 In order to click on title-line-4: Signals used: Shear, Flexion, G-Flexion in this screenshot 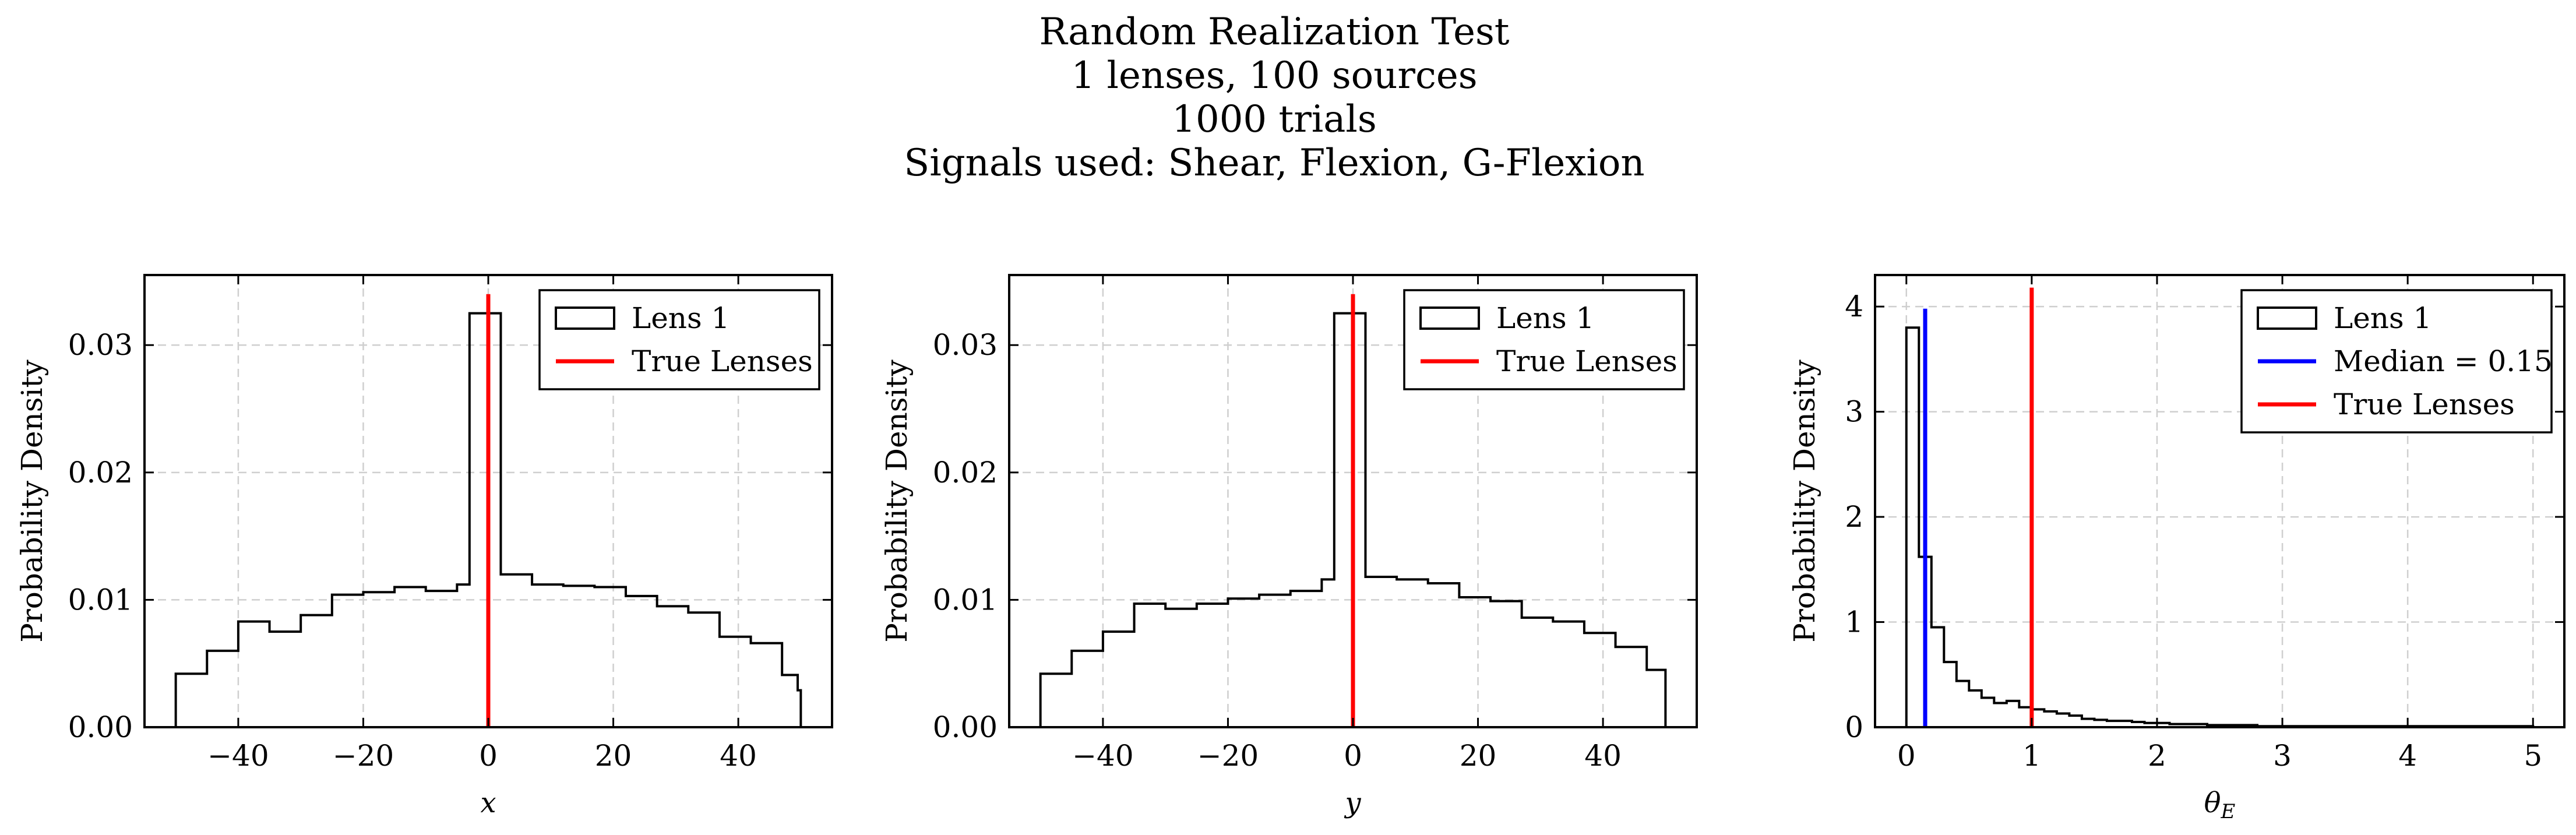, I will do `click(1274, 164)`.